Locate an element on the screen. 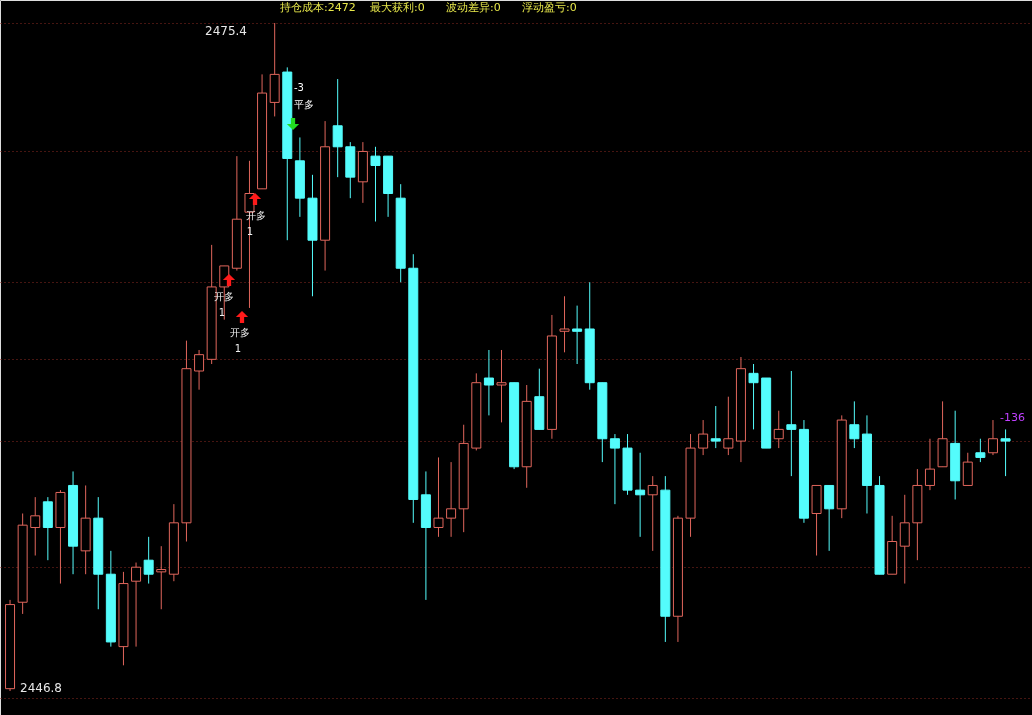  text: 波动差异:0 is located at coordinates (473, 7).